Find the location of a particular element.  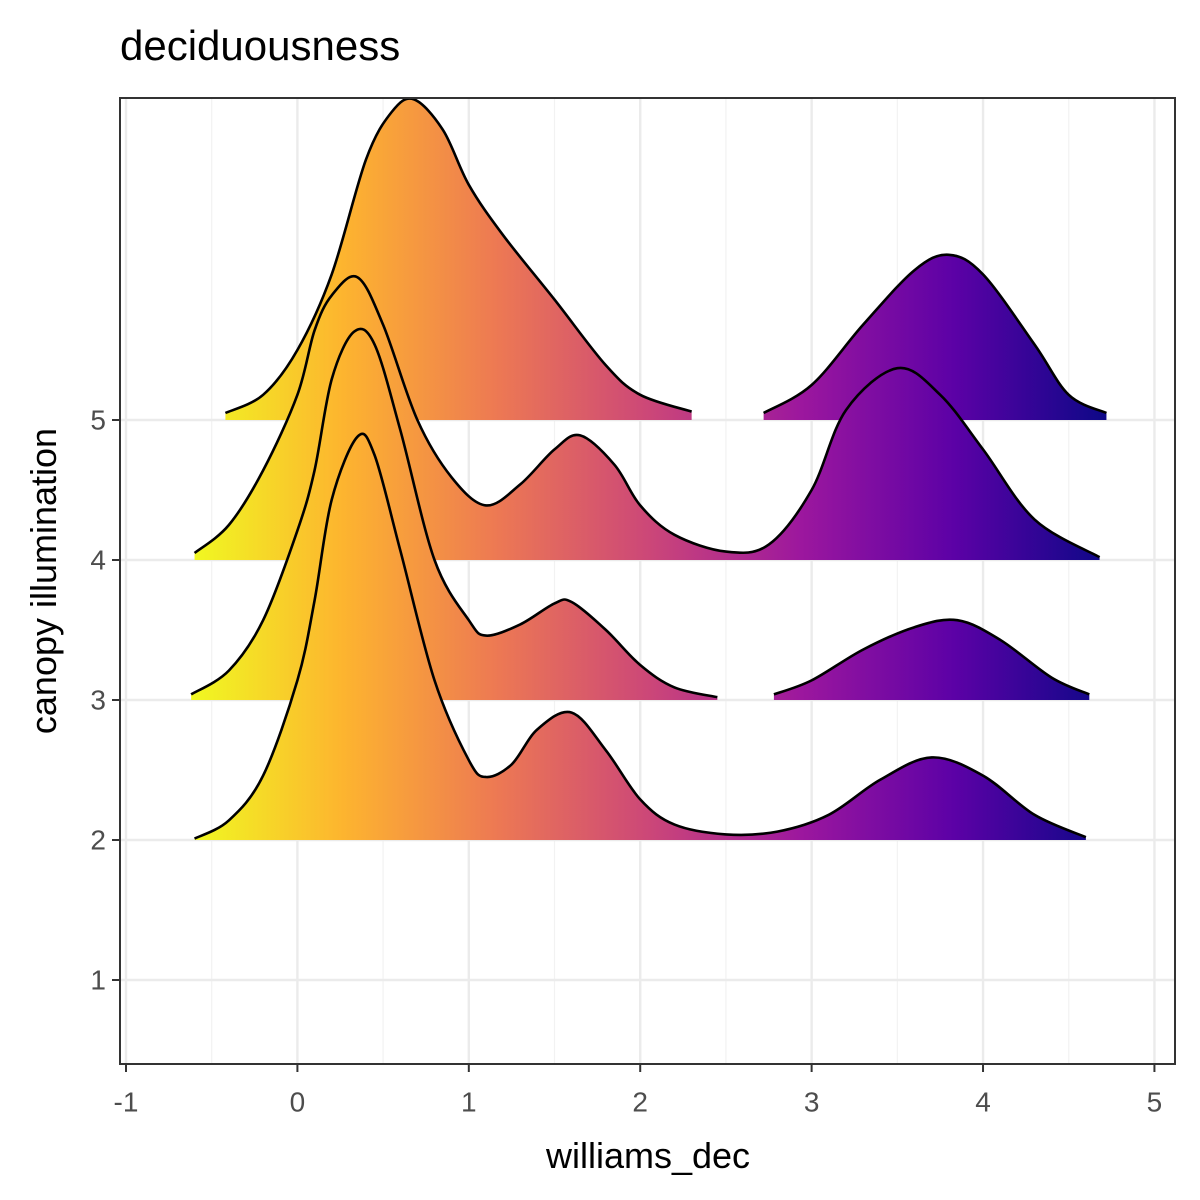

x-tick-label: 0 is located at coordinates (298, 1101).